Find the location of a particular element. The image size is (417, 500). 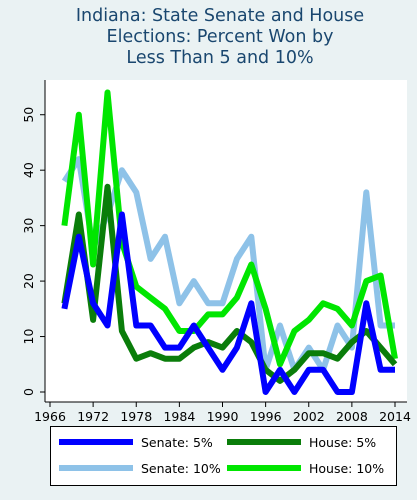

legend-label: Senate: 10% is located at coordinates (181, 468).